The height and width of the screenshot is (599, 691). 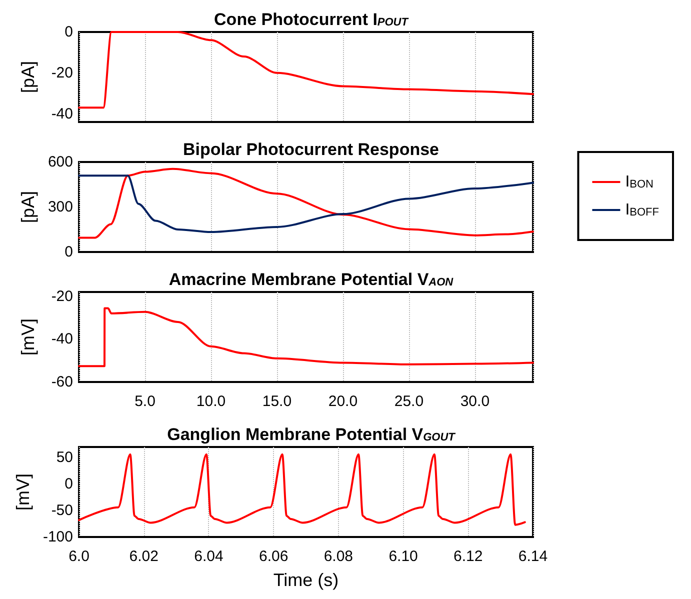 What do you see at coordinates (60, 162) in the screenshot?
I see `y-tick-label: 600` at bounding box center [60, 162].